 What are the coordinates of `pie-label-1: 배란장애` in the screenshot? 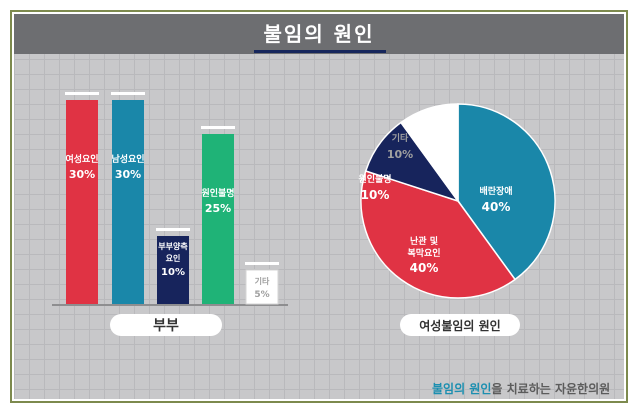 It's located at (495, 191).